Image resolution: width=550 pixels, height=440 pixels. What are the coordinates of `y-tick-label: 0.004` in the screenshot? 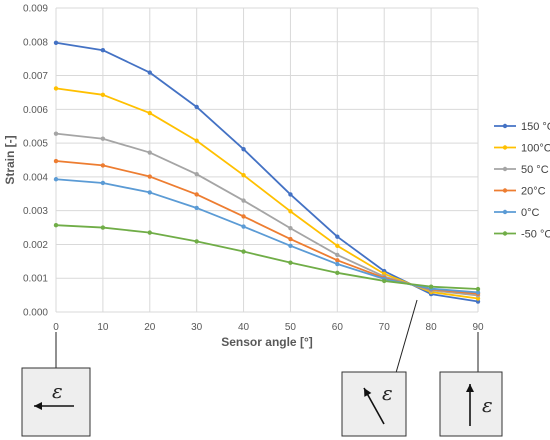 It's located at (35, 177).